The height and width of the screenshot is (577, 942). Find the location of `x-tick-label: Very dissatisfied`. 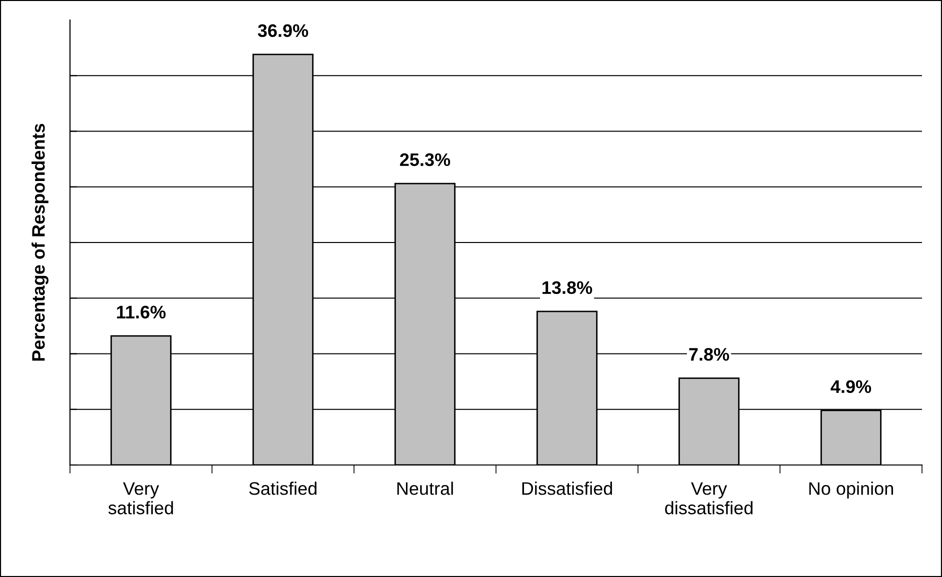

x-tick-label: Very dissatisfied is located at coordinates (708, 498).